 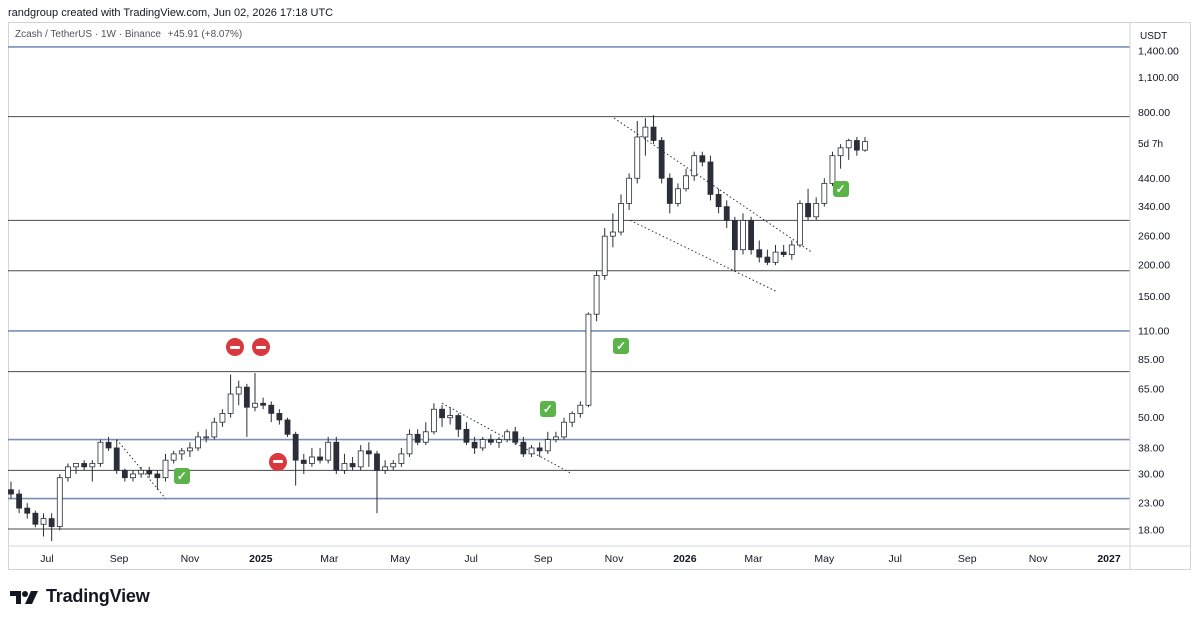 I want to click on price-tick-label: 110.00, so click(x=1153, y=331).